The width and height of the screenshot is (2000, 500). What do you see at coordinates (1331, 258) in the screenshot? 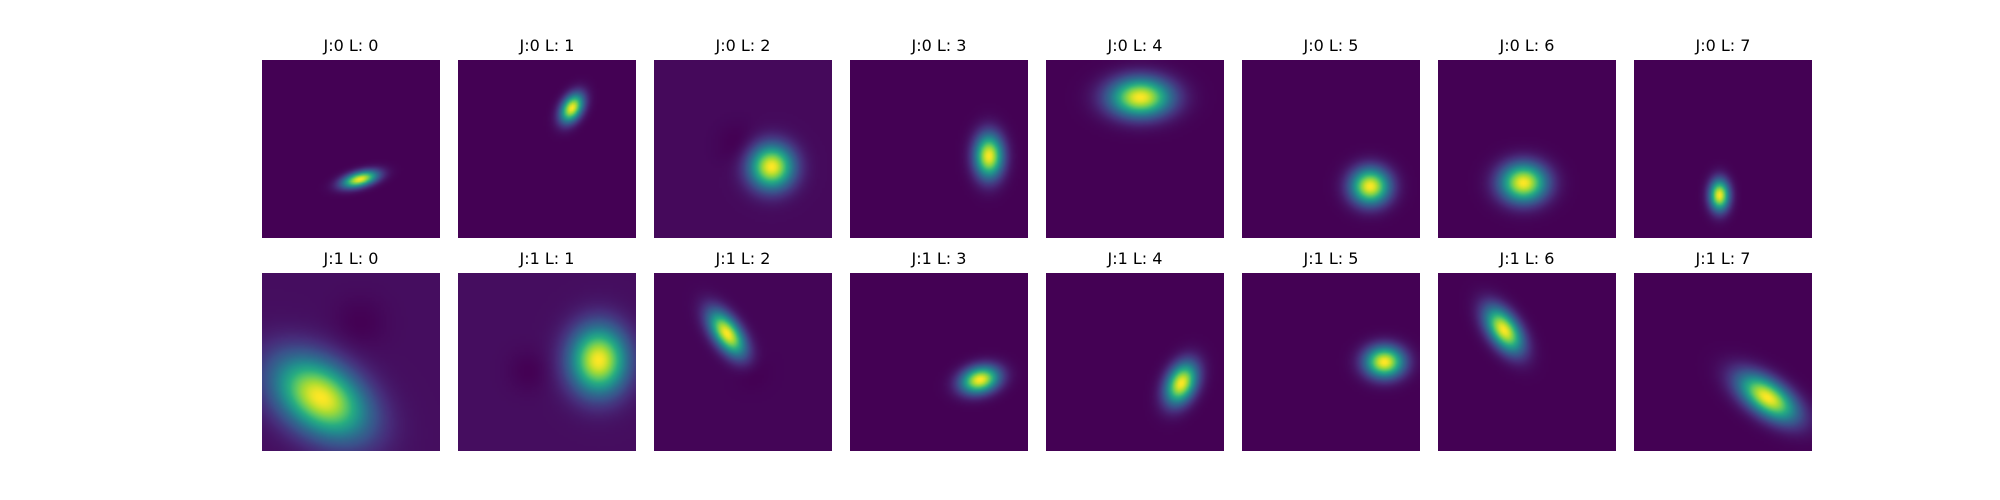
I see `panel-title: J:1 L: 5` at bounding box center [1331, 258].